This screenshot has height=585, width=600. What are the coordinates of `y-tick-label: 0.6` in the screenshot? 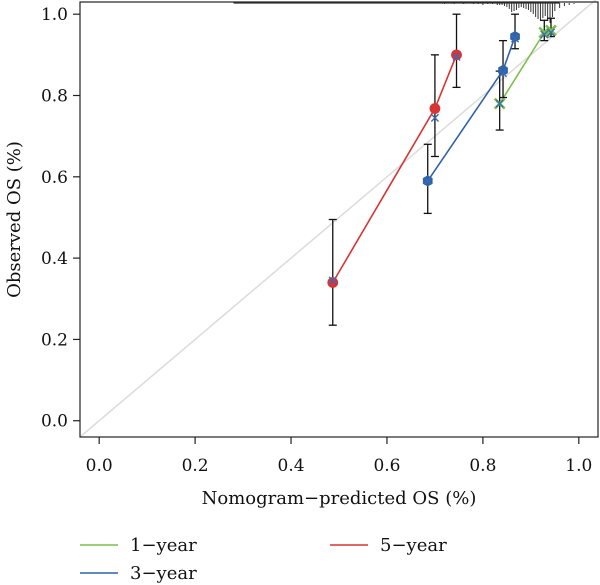 It's located at (54, 178).